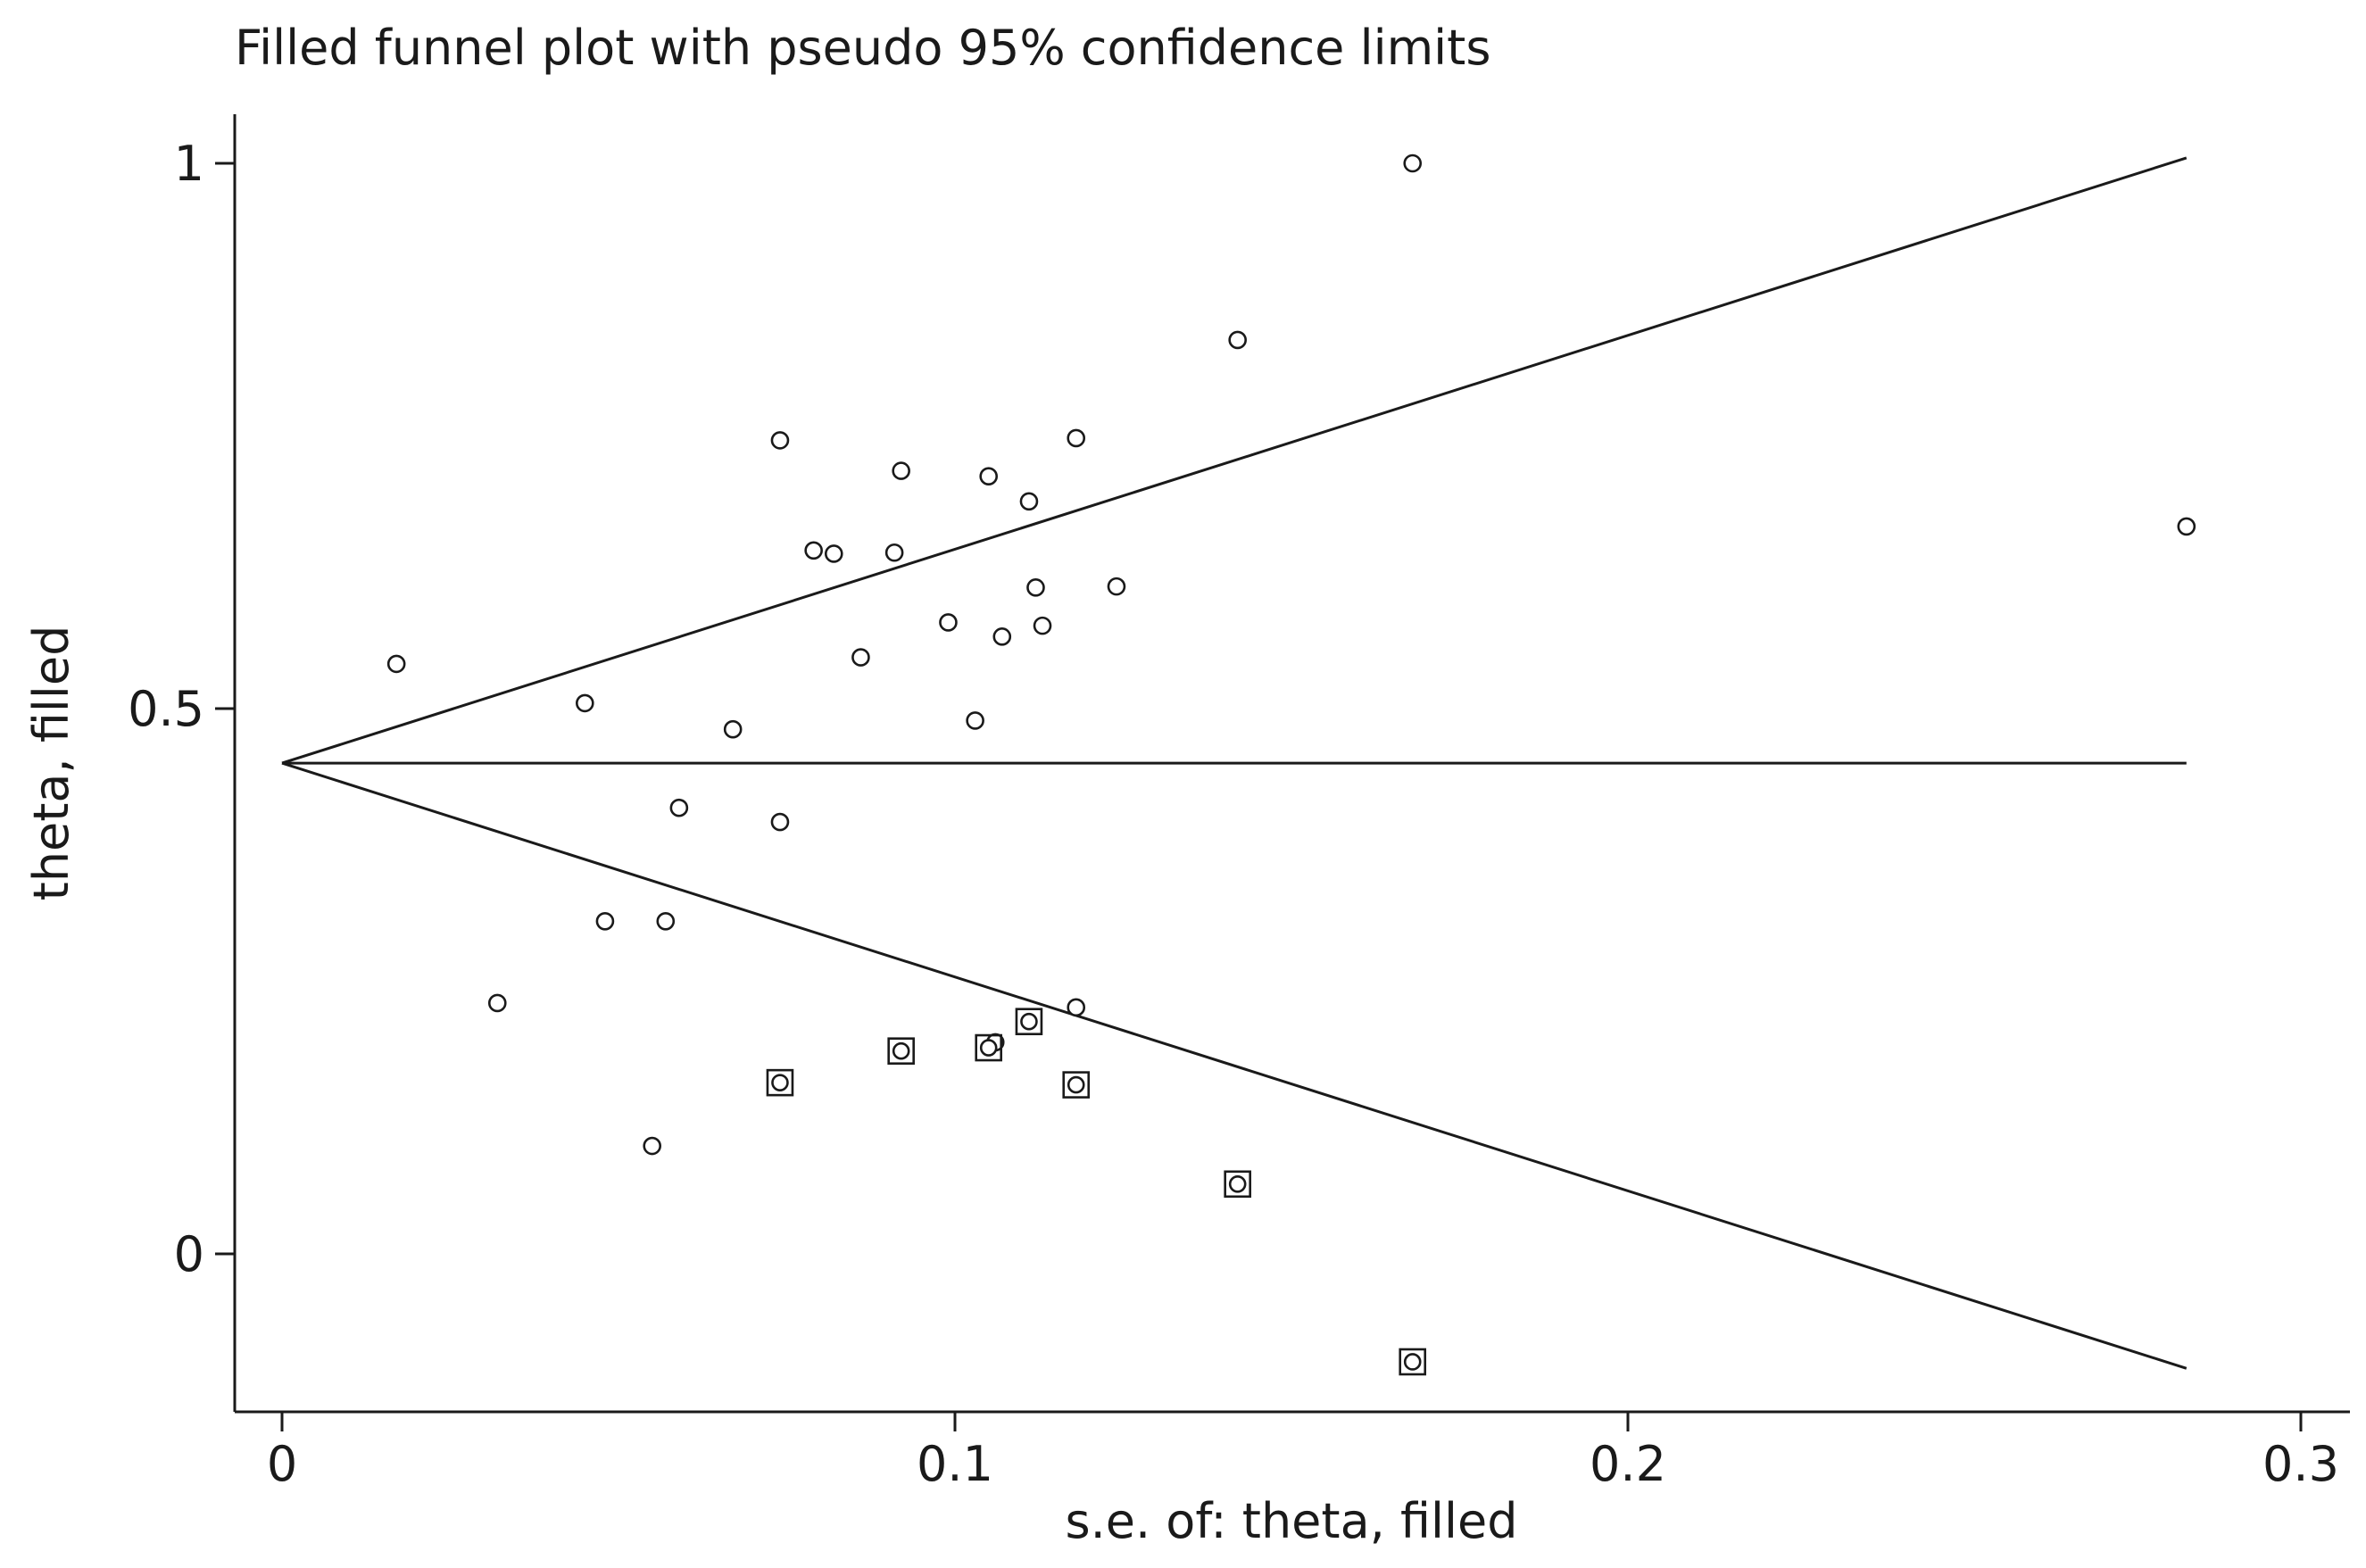 The width and height of the screenshot is (2366, 1568). I want to click on y-tick-label: 1, so click(189, 164).